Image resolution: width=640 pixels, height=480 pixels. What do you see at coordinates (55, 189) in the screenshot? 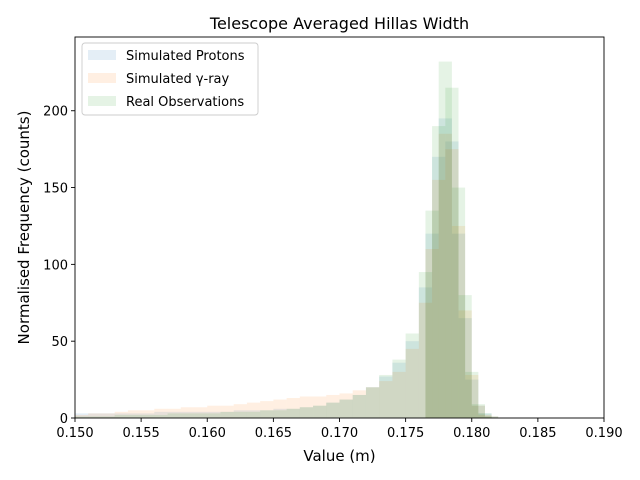
I see `y-tick-label: 150` at bounding box center [55, 189].